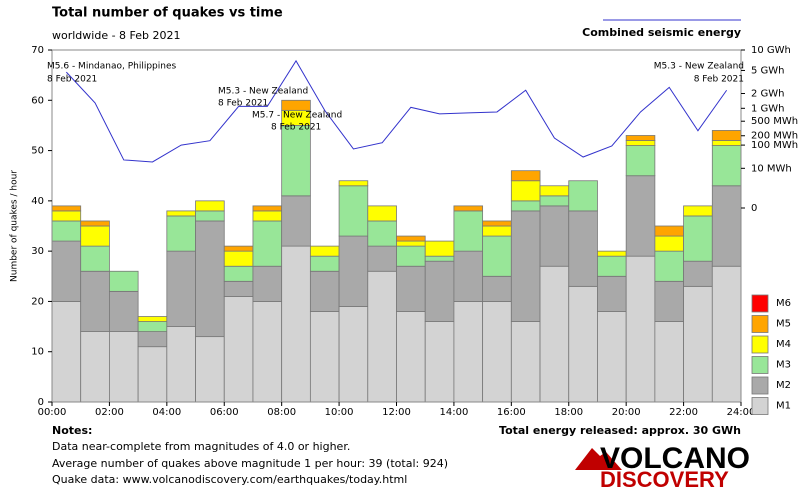  Describe the element at coordinates (754, 208) in the screenshot. I see `y2-tick-label: 0` at that location.